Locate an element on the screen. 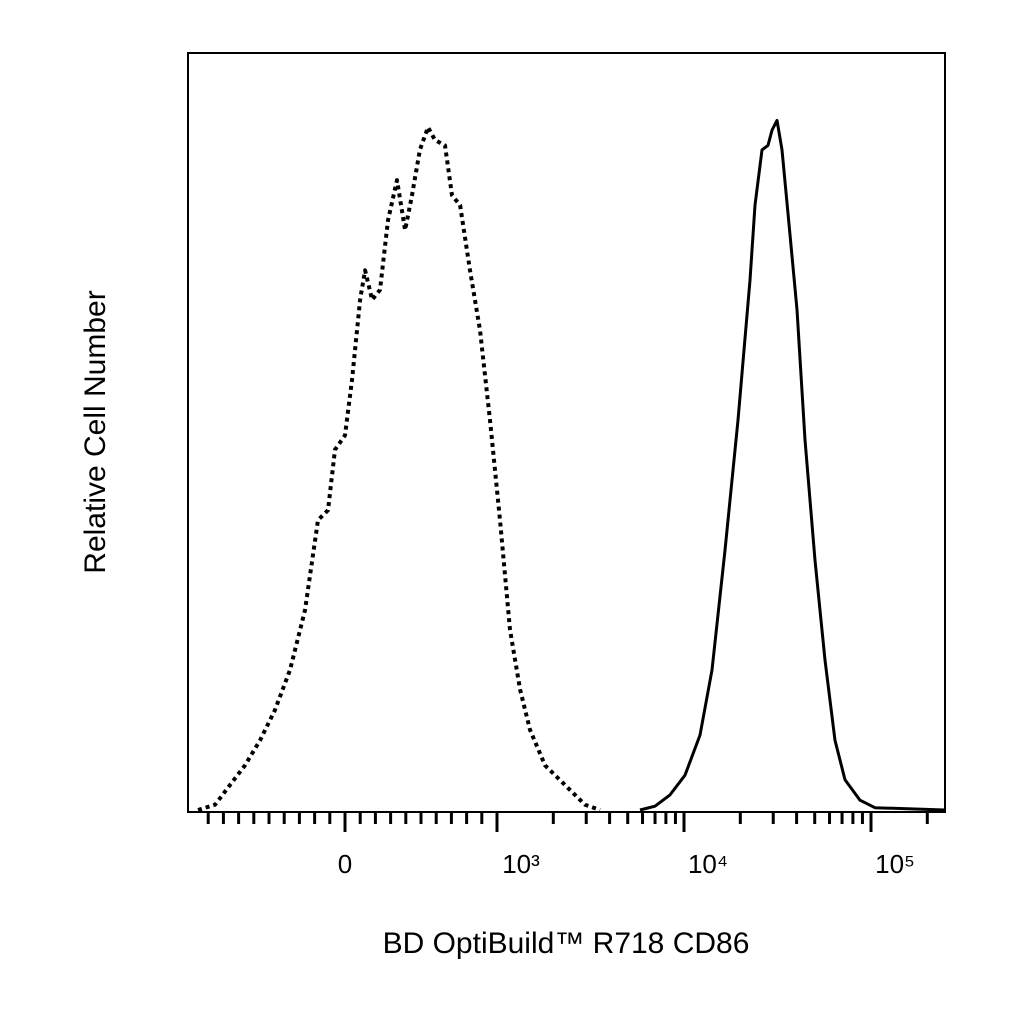 This screenshot has height=1024, width=1024. x-tick-label: 10⁵ is located at coordinates (895, 864).